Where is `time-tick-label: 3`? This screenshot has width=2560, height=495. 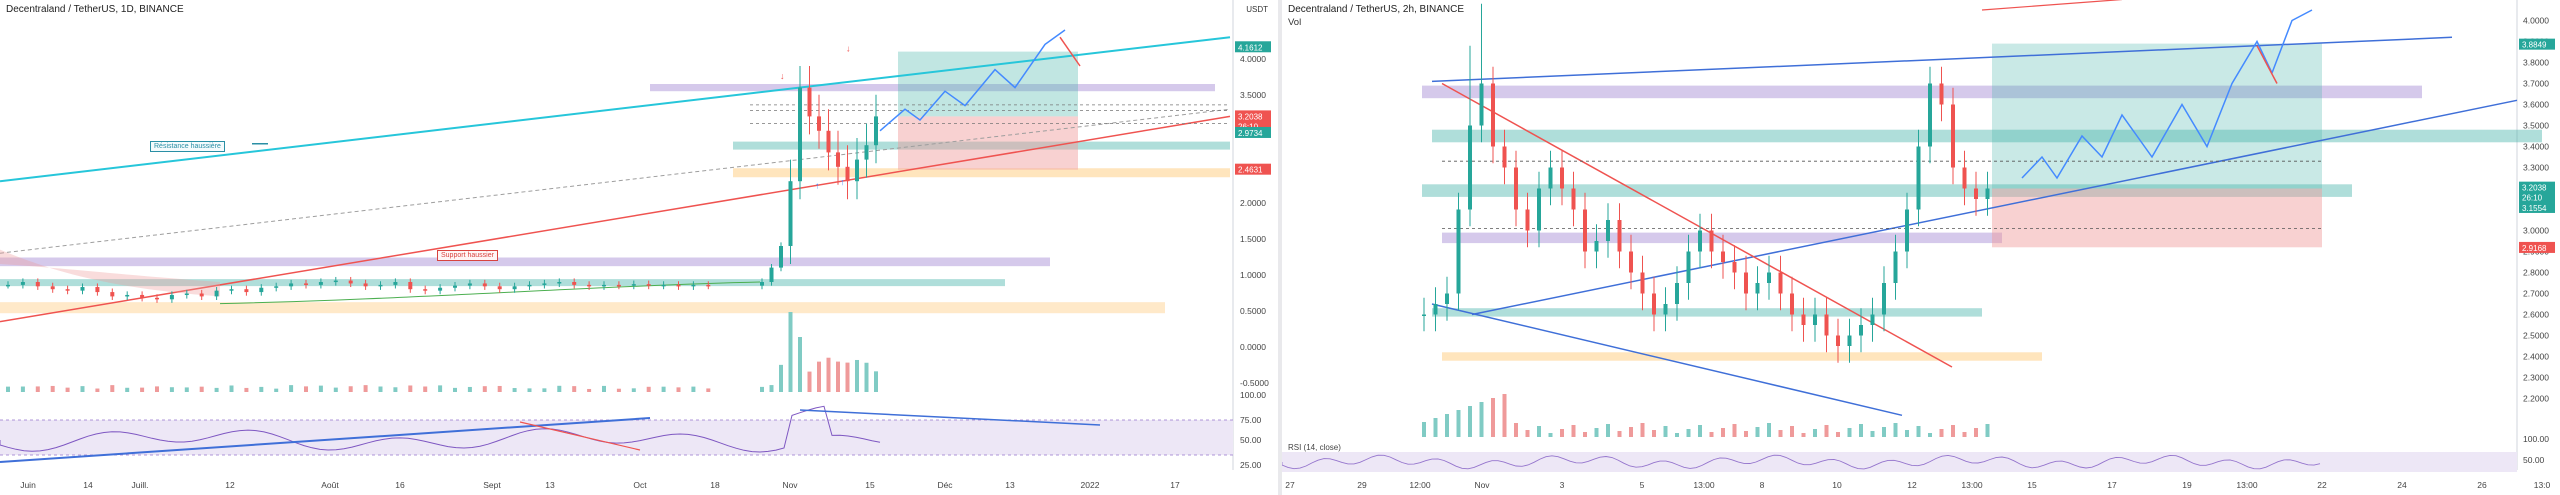
time-tick-label: 3 is located at coordinates (1562, 485).